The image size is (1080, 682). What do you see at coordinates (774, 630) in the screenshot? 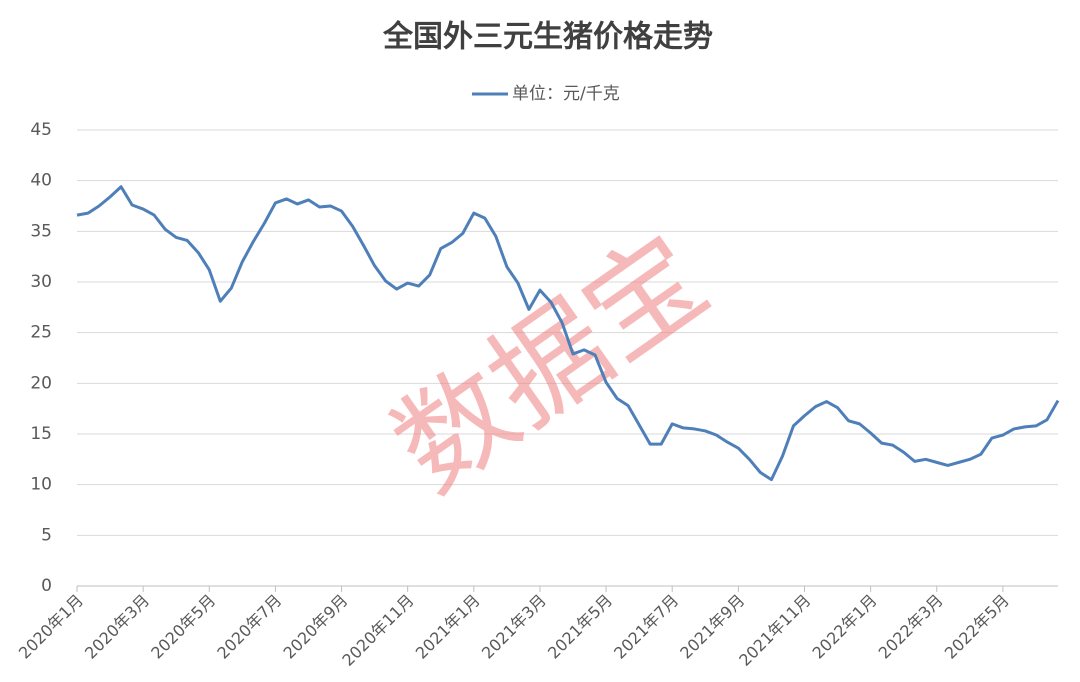
I see `x-tick-label: 2021年11月` at bounding box center [774, 630].